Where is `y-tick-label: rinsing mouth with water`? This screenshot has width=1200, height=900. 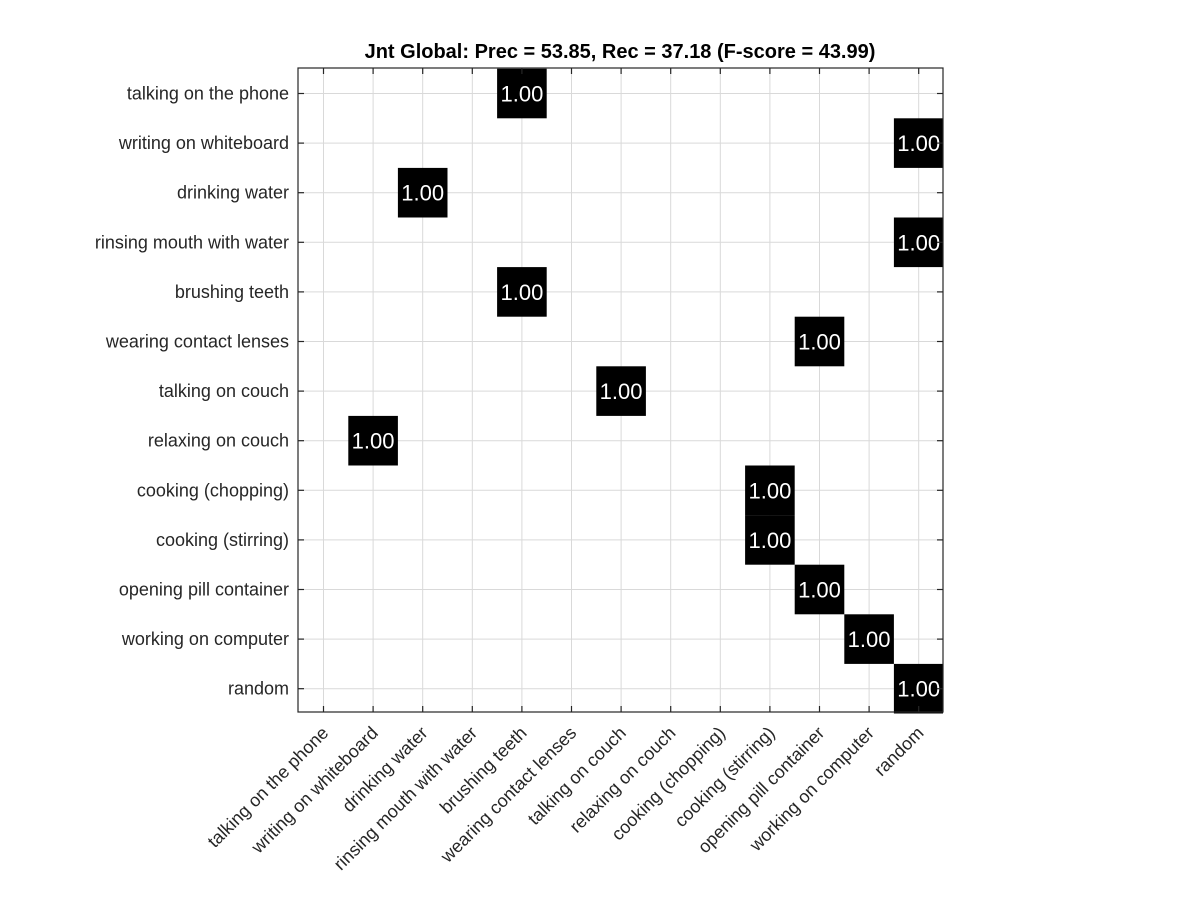 y-tick-label: rinsing mouth with water is located at coordinates (192, 242).